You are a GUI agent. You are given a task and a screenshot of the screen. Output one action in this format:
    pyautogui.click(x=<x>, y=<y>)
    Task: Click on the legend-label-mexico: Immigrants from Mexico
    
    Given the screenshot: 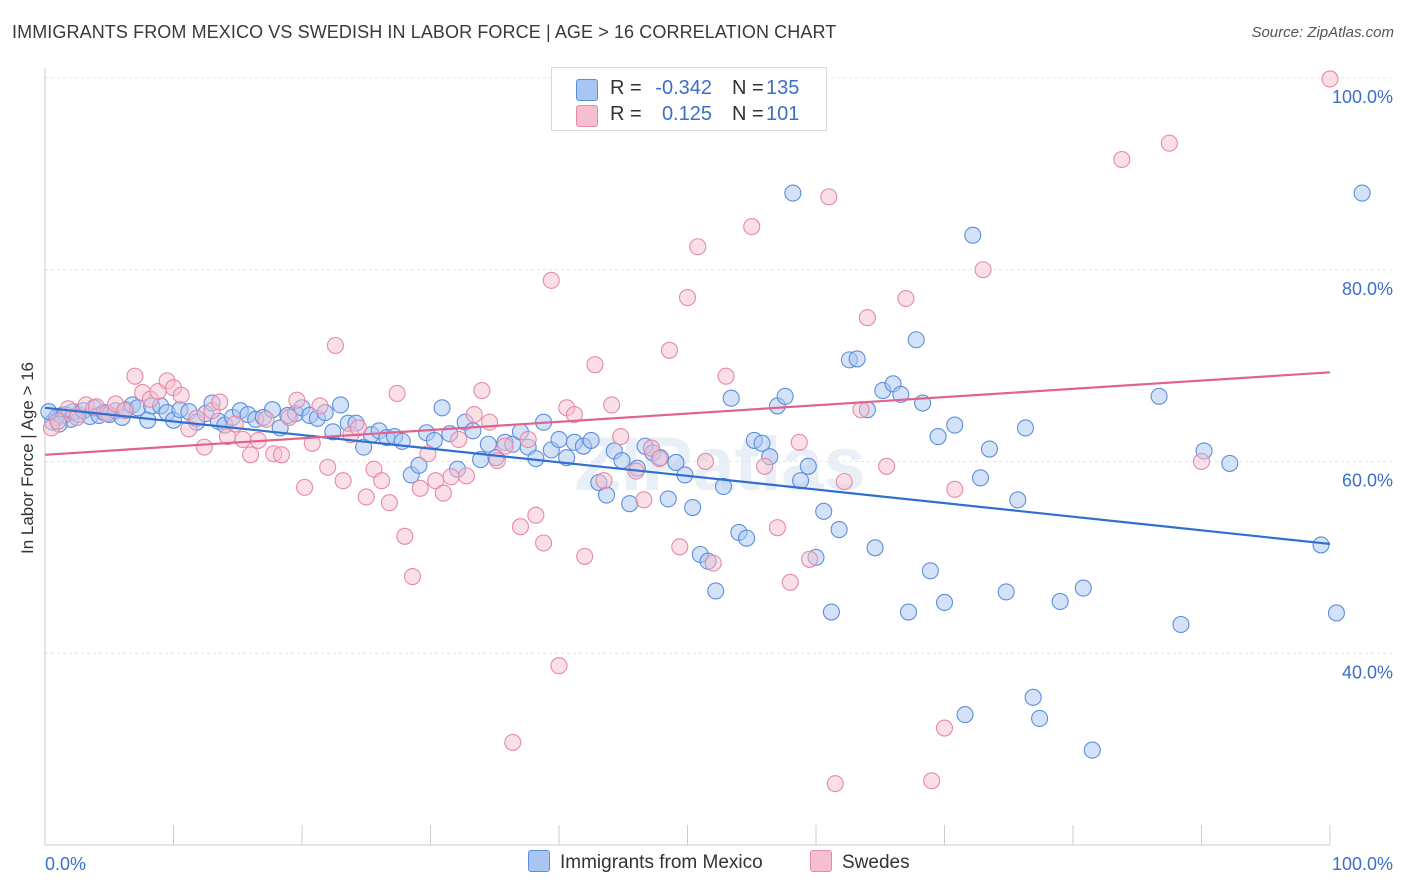 What is the action you would take?
    pyautogui.click(x=661, y=862)
    